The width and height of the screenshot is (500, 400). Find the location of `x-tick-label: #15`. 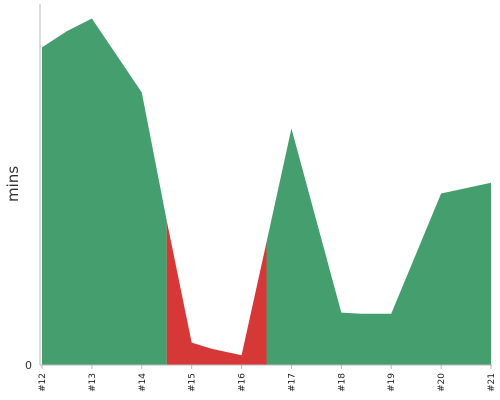

x-tick-label: #15 is located at coordinates (193, 382).